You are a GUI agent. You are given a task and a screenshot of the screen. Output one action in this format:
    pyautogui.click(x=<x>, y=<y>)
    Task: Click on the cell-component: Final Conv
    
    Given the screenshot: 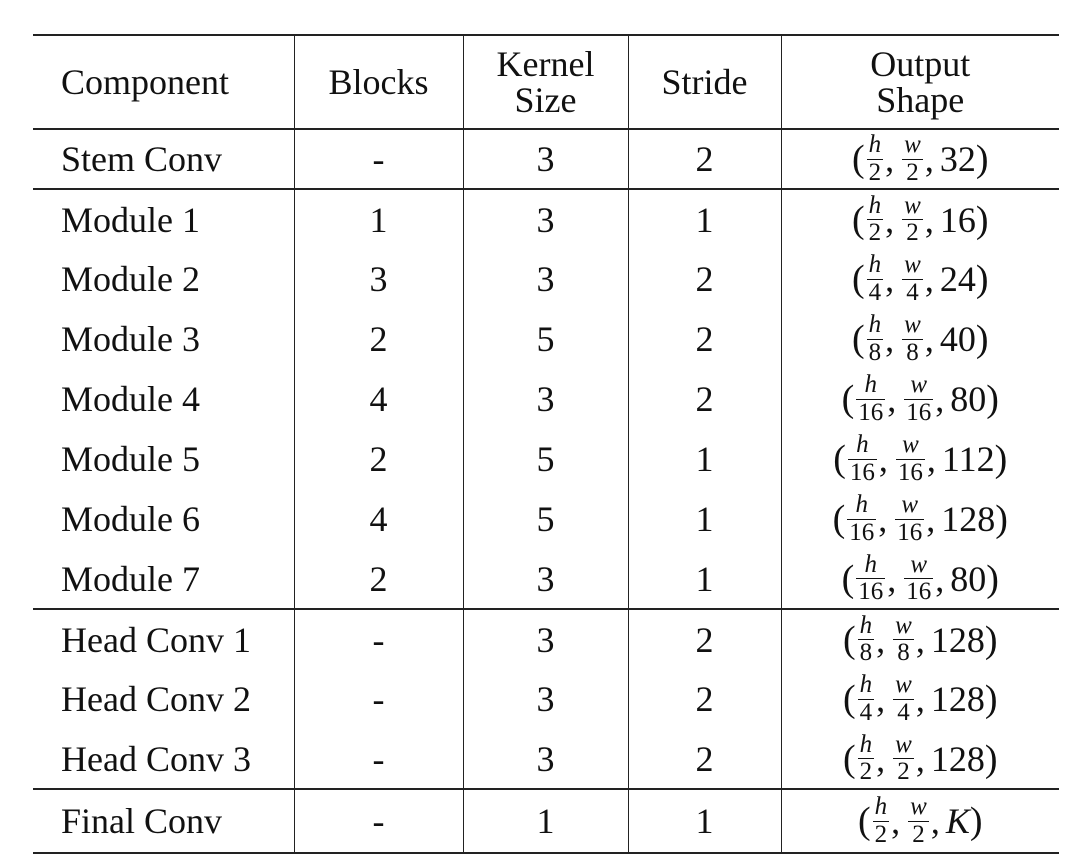 What is the action you would take?
    pyautogui.click(x=142, y=821)
    